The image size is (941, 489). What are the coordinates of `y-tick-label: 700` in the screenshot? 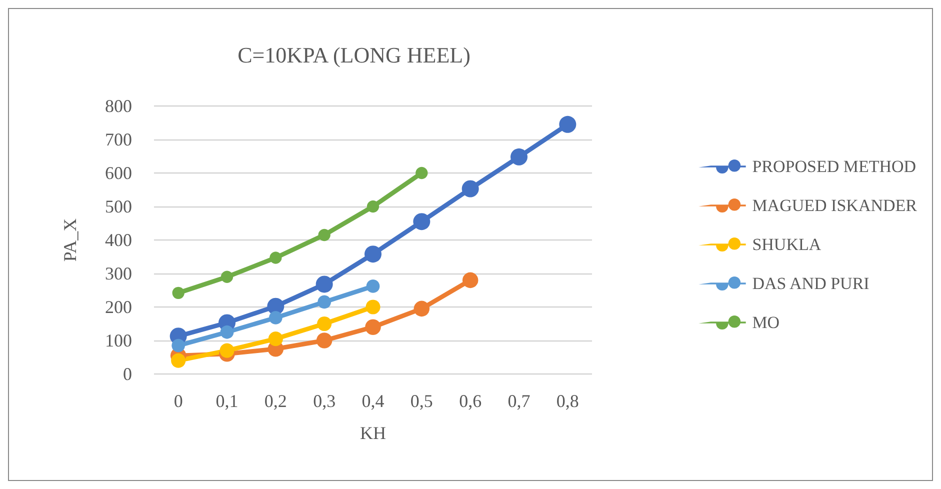 It's located at (118, 140).